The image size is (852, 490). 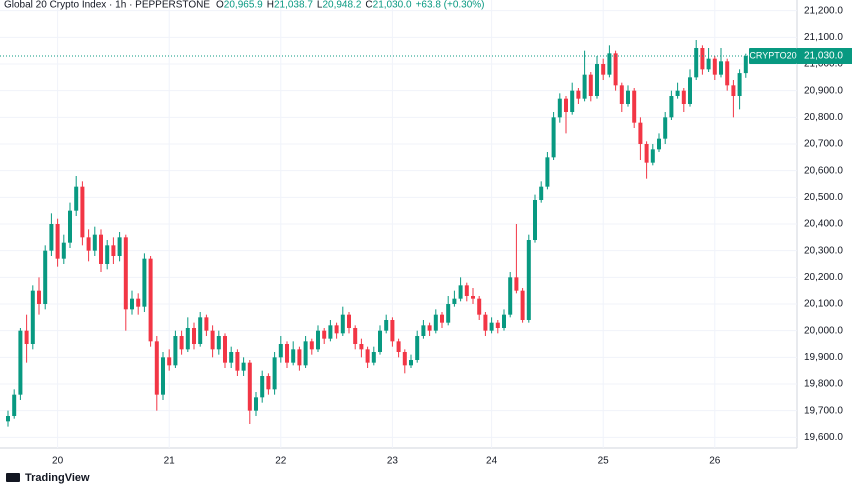 I want to click on ohlc-key: H, so click(x=270, y=5).